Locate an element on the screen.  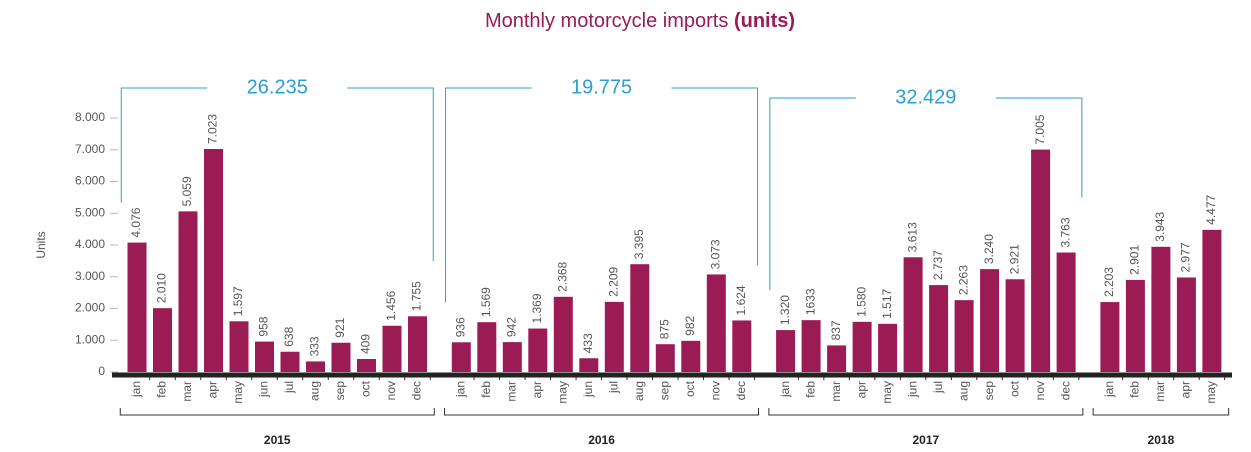
value-label: 1.755 is located at coordinates (417, 296).